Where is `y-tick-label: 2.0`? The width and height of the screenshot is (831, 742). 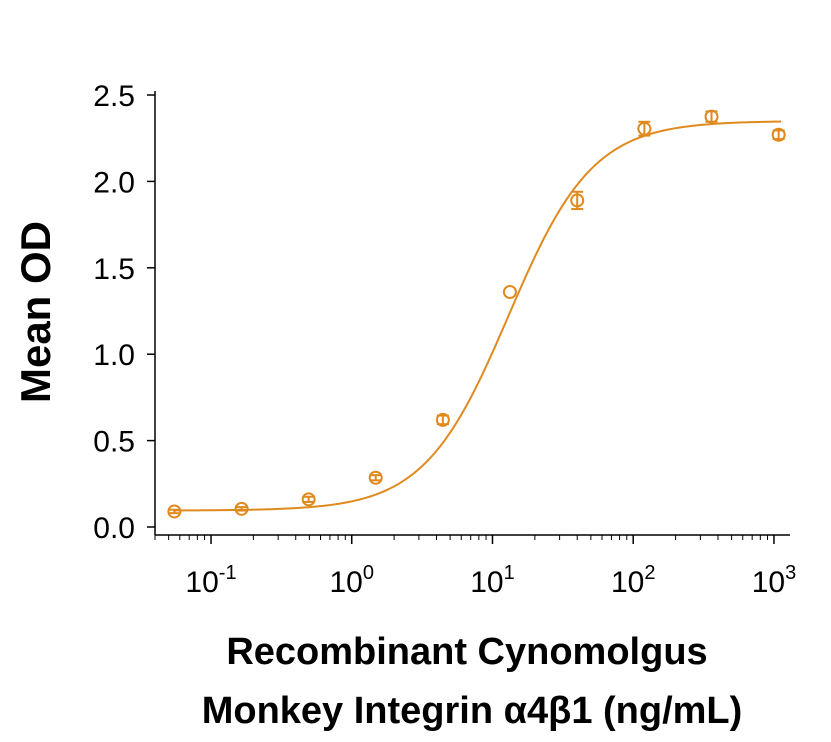 y-tick-label: 2.0 is located at coordinates (114, 182).